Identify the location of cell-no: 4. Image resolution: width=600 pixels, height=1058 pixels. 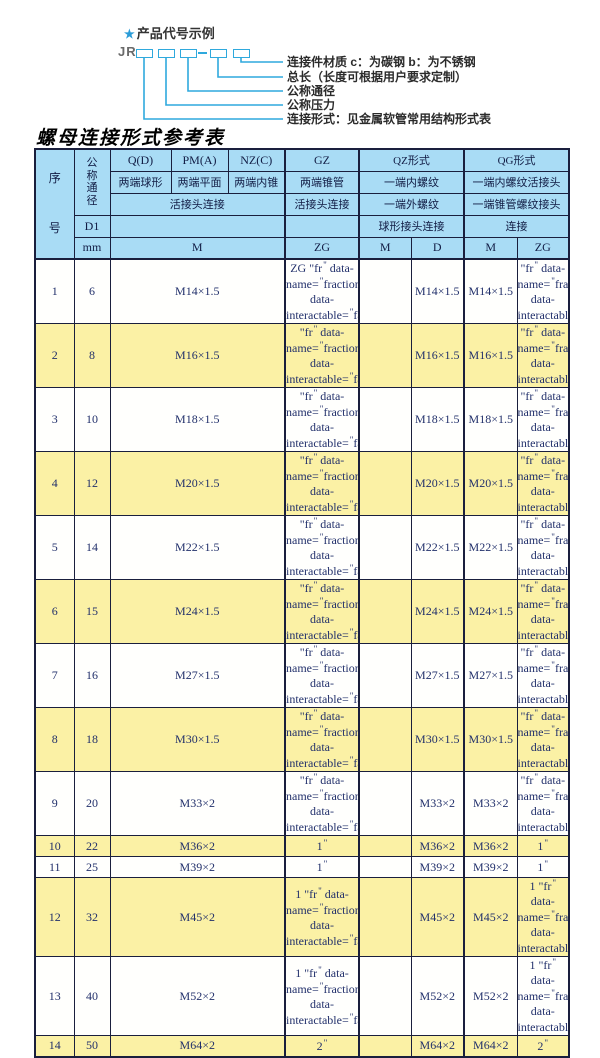
(54, 483).